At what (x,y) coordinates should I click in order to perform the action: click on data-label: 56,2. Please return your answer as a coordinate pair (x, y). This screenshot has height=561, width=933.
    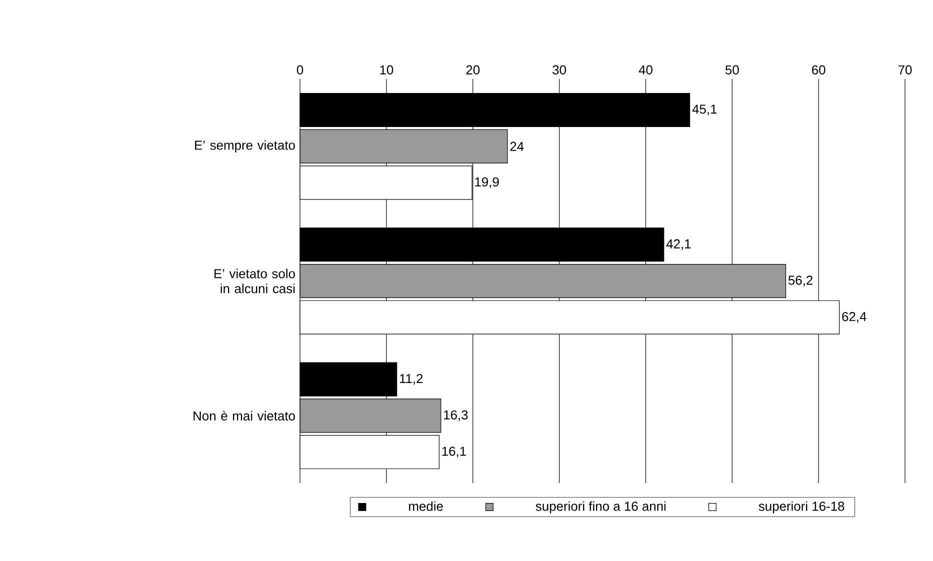
    Looking at the image, I should click on (800, 281).